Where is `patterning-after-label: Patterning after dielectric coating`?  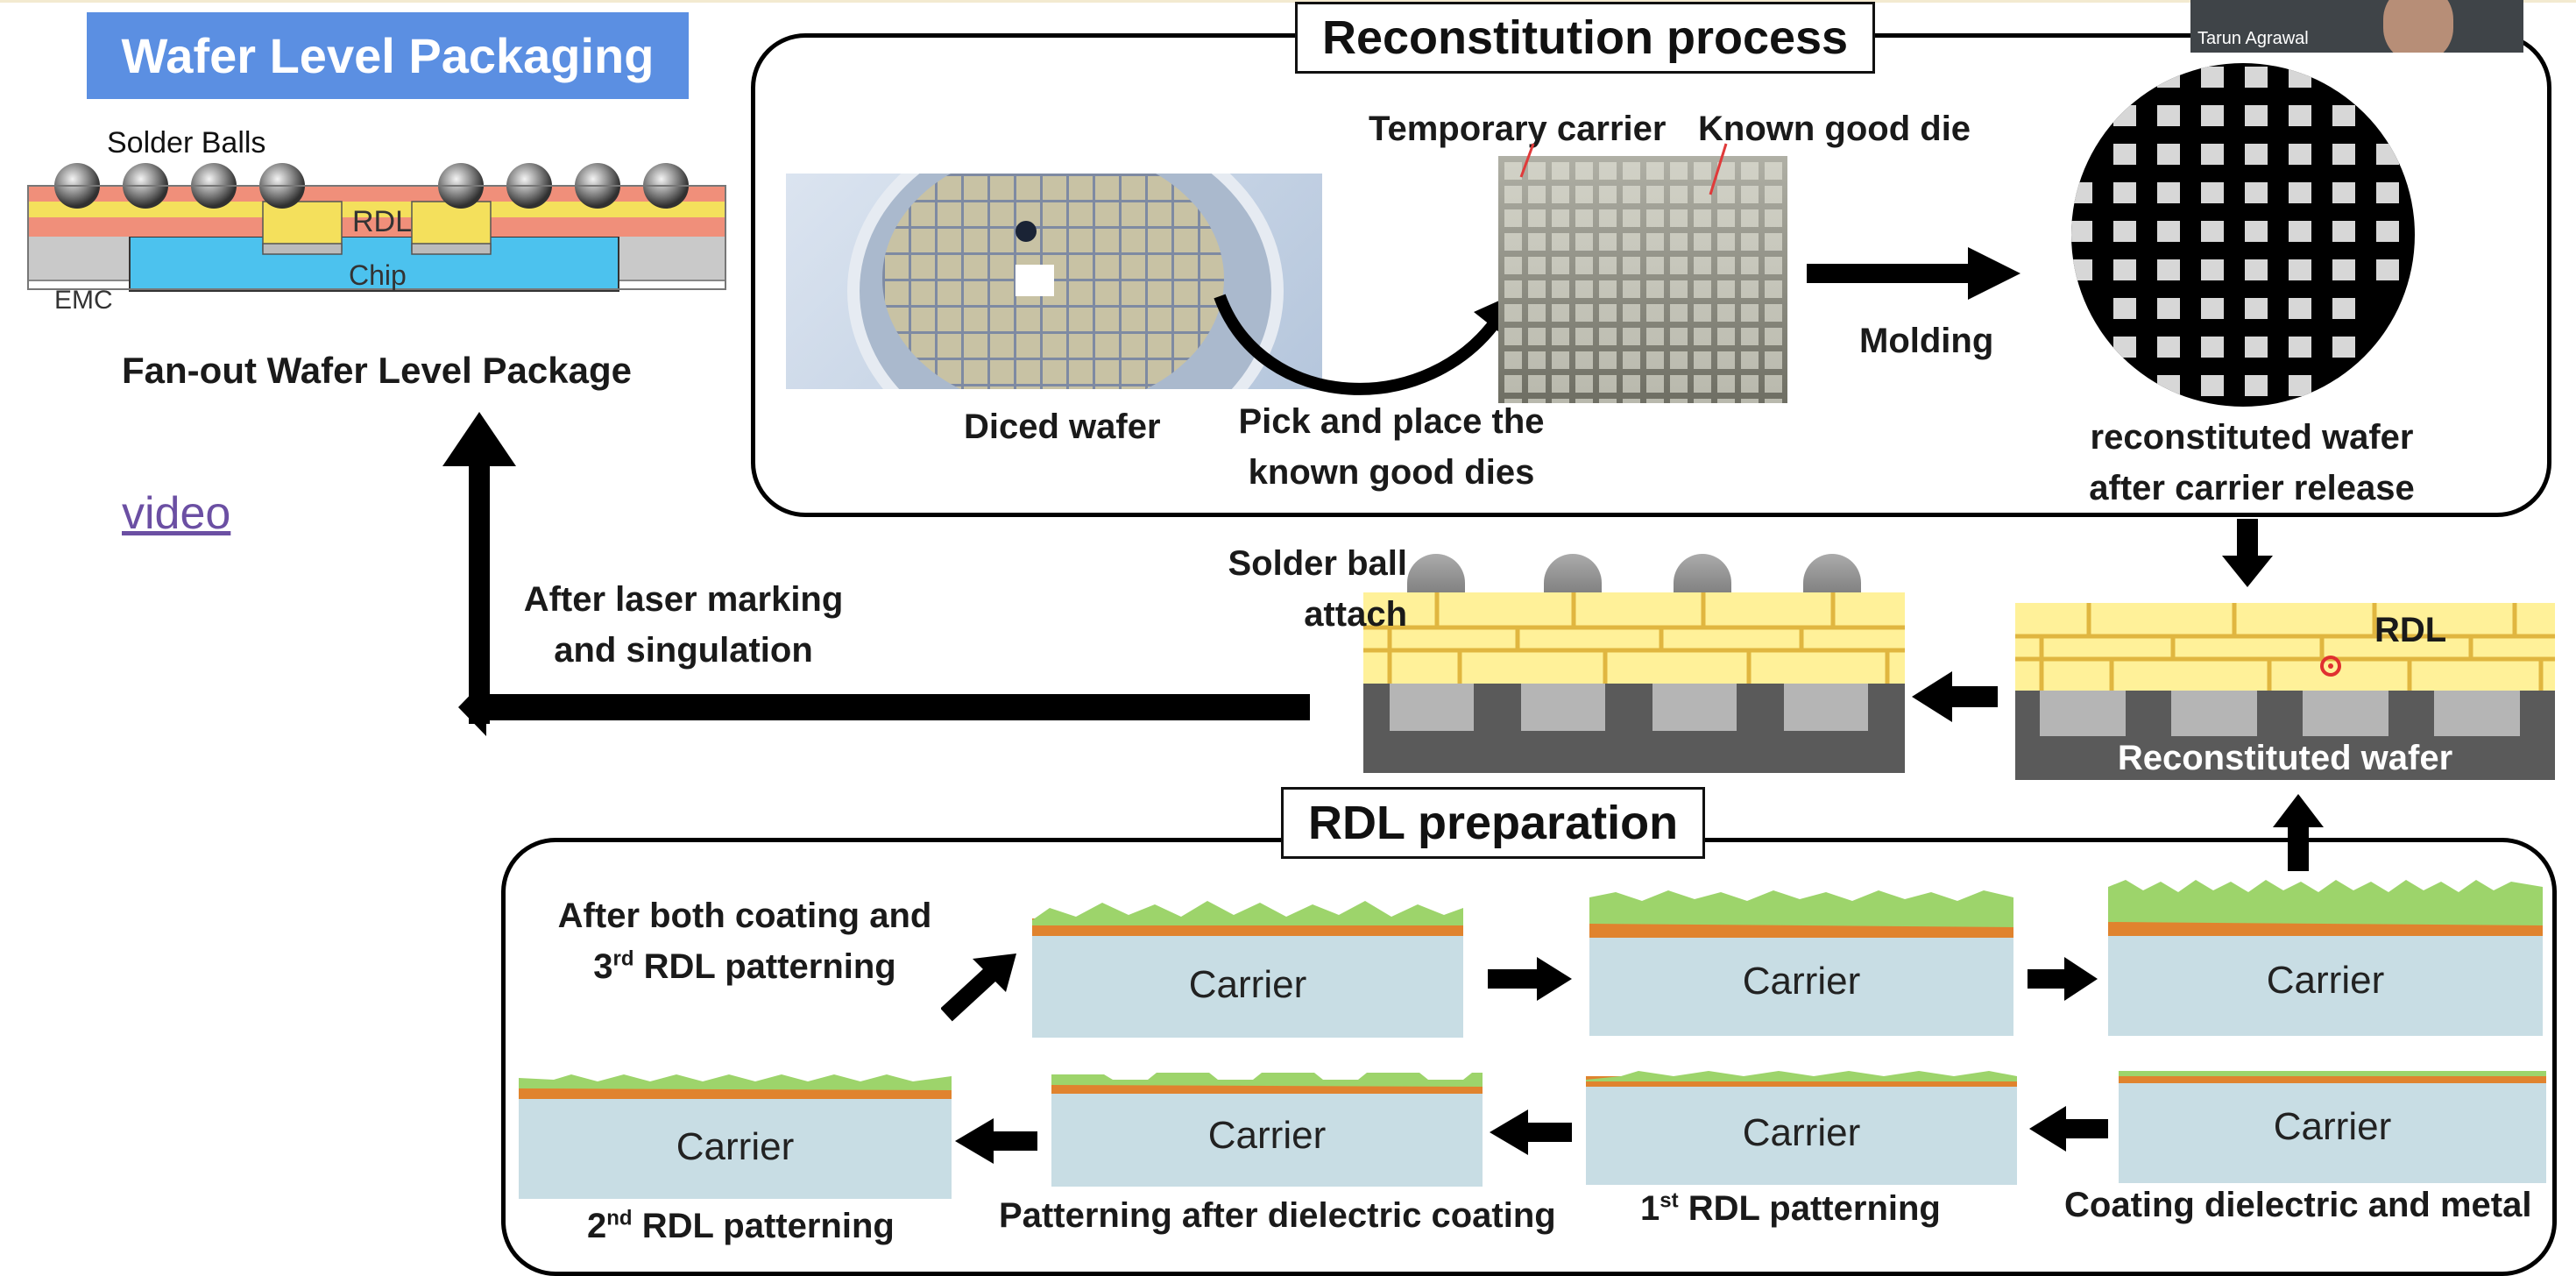
patterning-after-label: Patterning after dielectric coating is located at coordinates (1277, 1215).